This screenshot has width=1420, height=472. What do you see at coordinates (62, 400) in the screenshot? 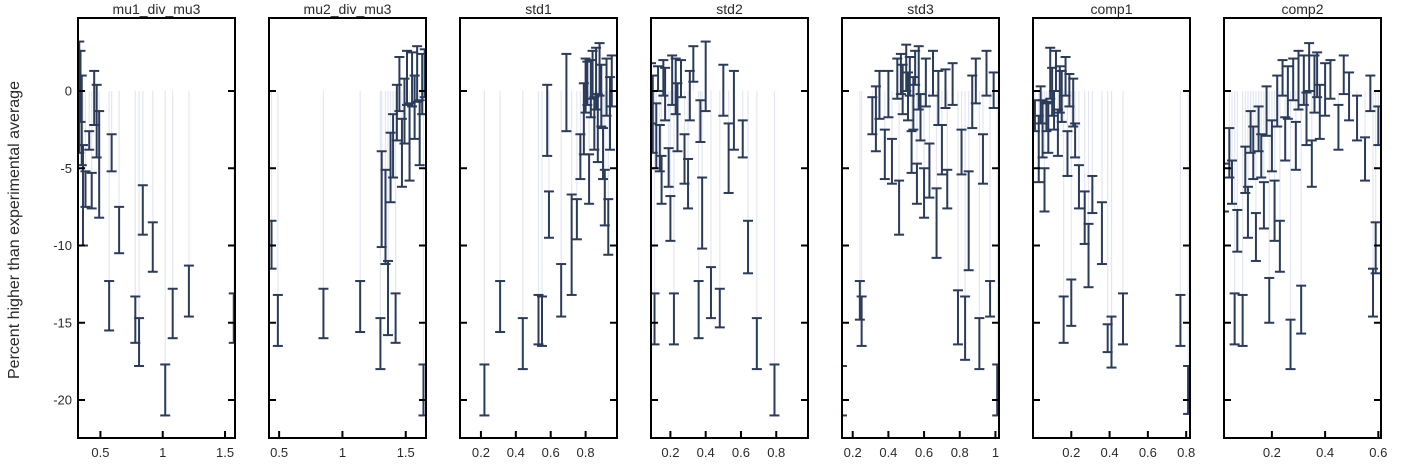
I see `y-tick-label: -20` at bounding box center [62, 400].